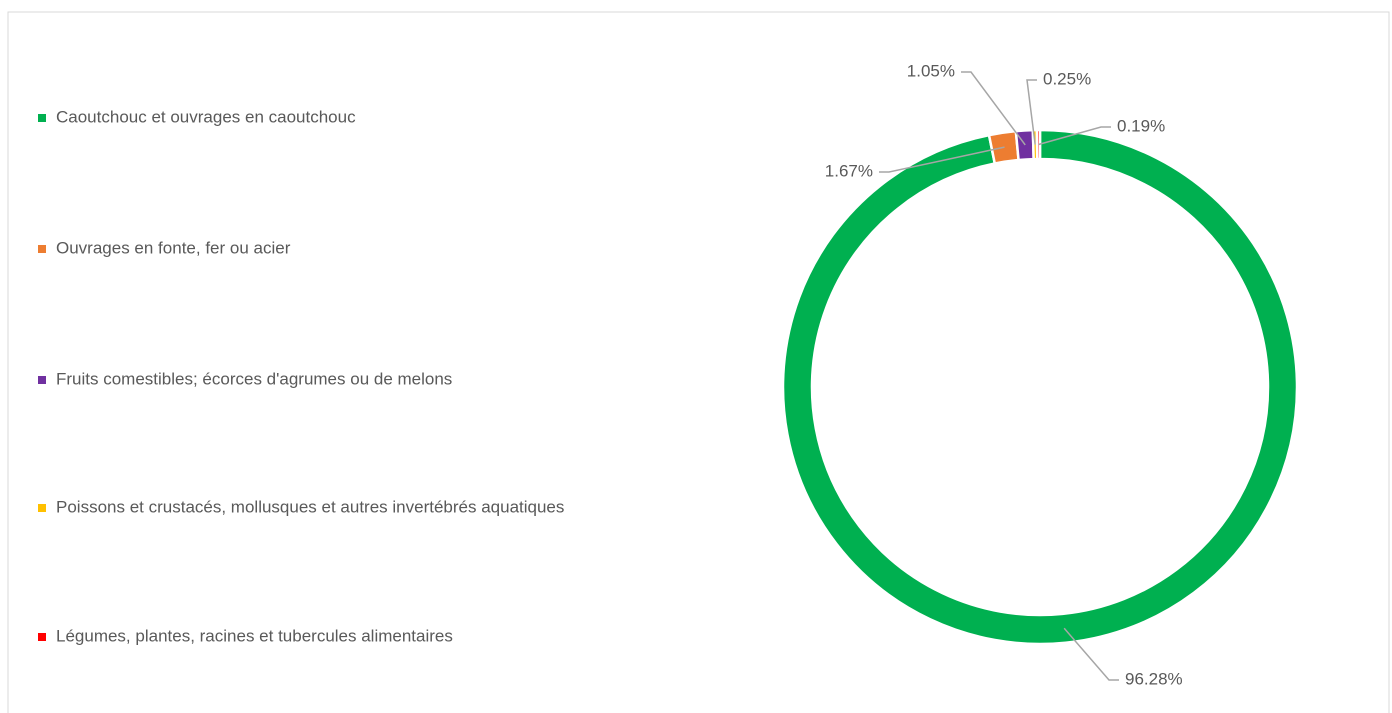  Describe the element at coordinates (1067, 78) in the screenshot. I see `data-label: 0.25%` at that location.